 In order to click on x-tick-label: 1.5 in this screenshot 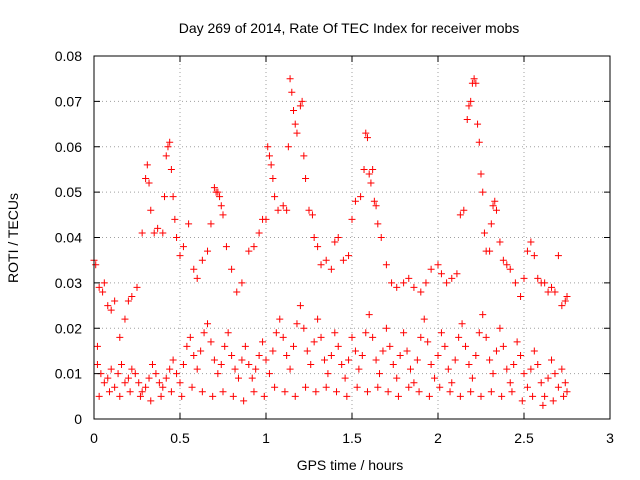, I will do `click(352, 438)`.